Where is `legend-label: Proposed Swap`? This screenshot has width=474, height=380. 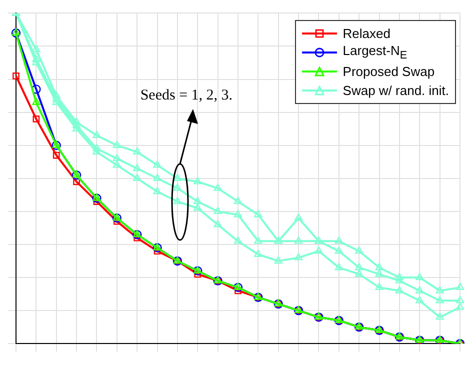
legend-label: Proposed Swap is located at coordinates (388, 71).